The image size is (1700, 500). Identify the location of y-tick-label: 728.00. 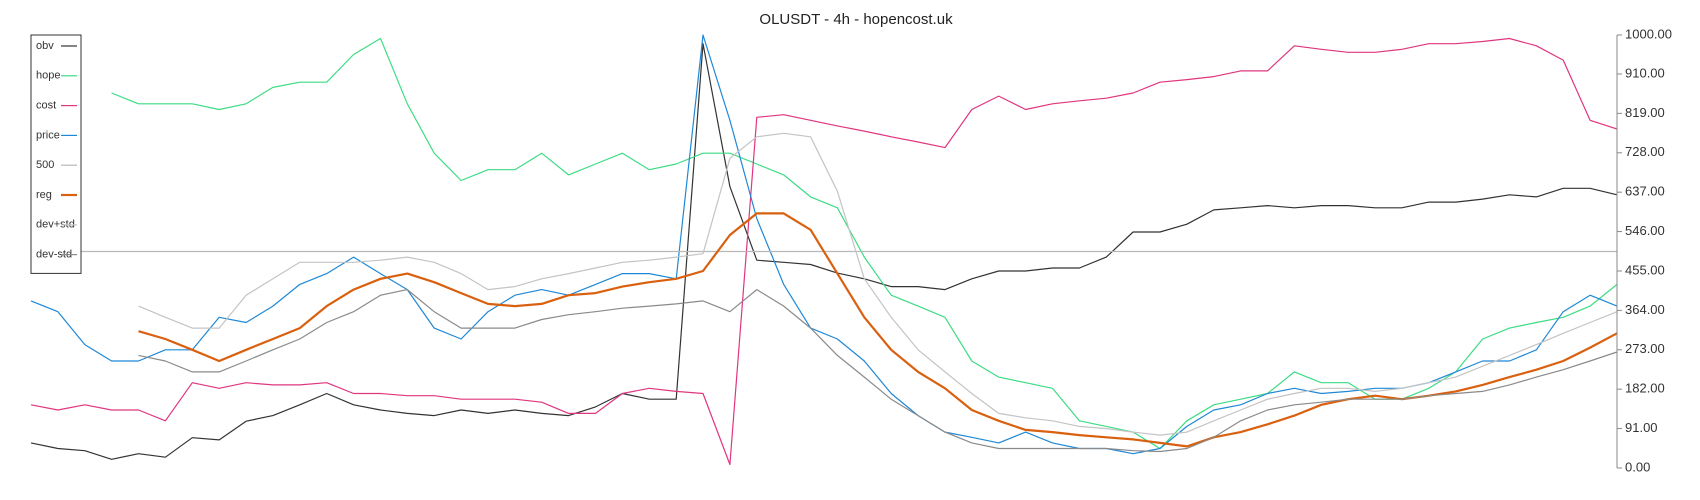
(1645, 151).